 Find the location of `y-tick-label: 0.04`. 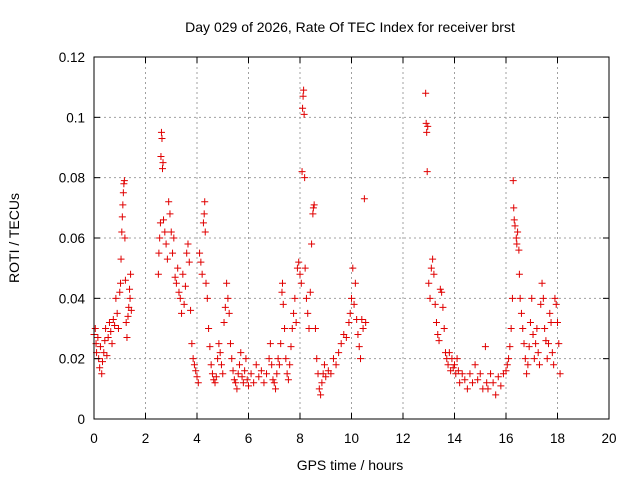

y-tick-label: 0.04 is located at coordinates (72, 298).